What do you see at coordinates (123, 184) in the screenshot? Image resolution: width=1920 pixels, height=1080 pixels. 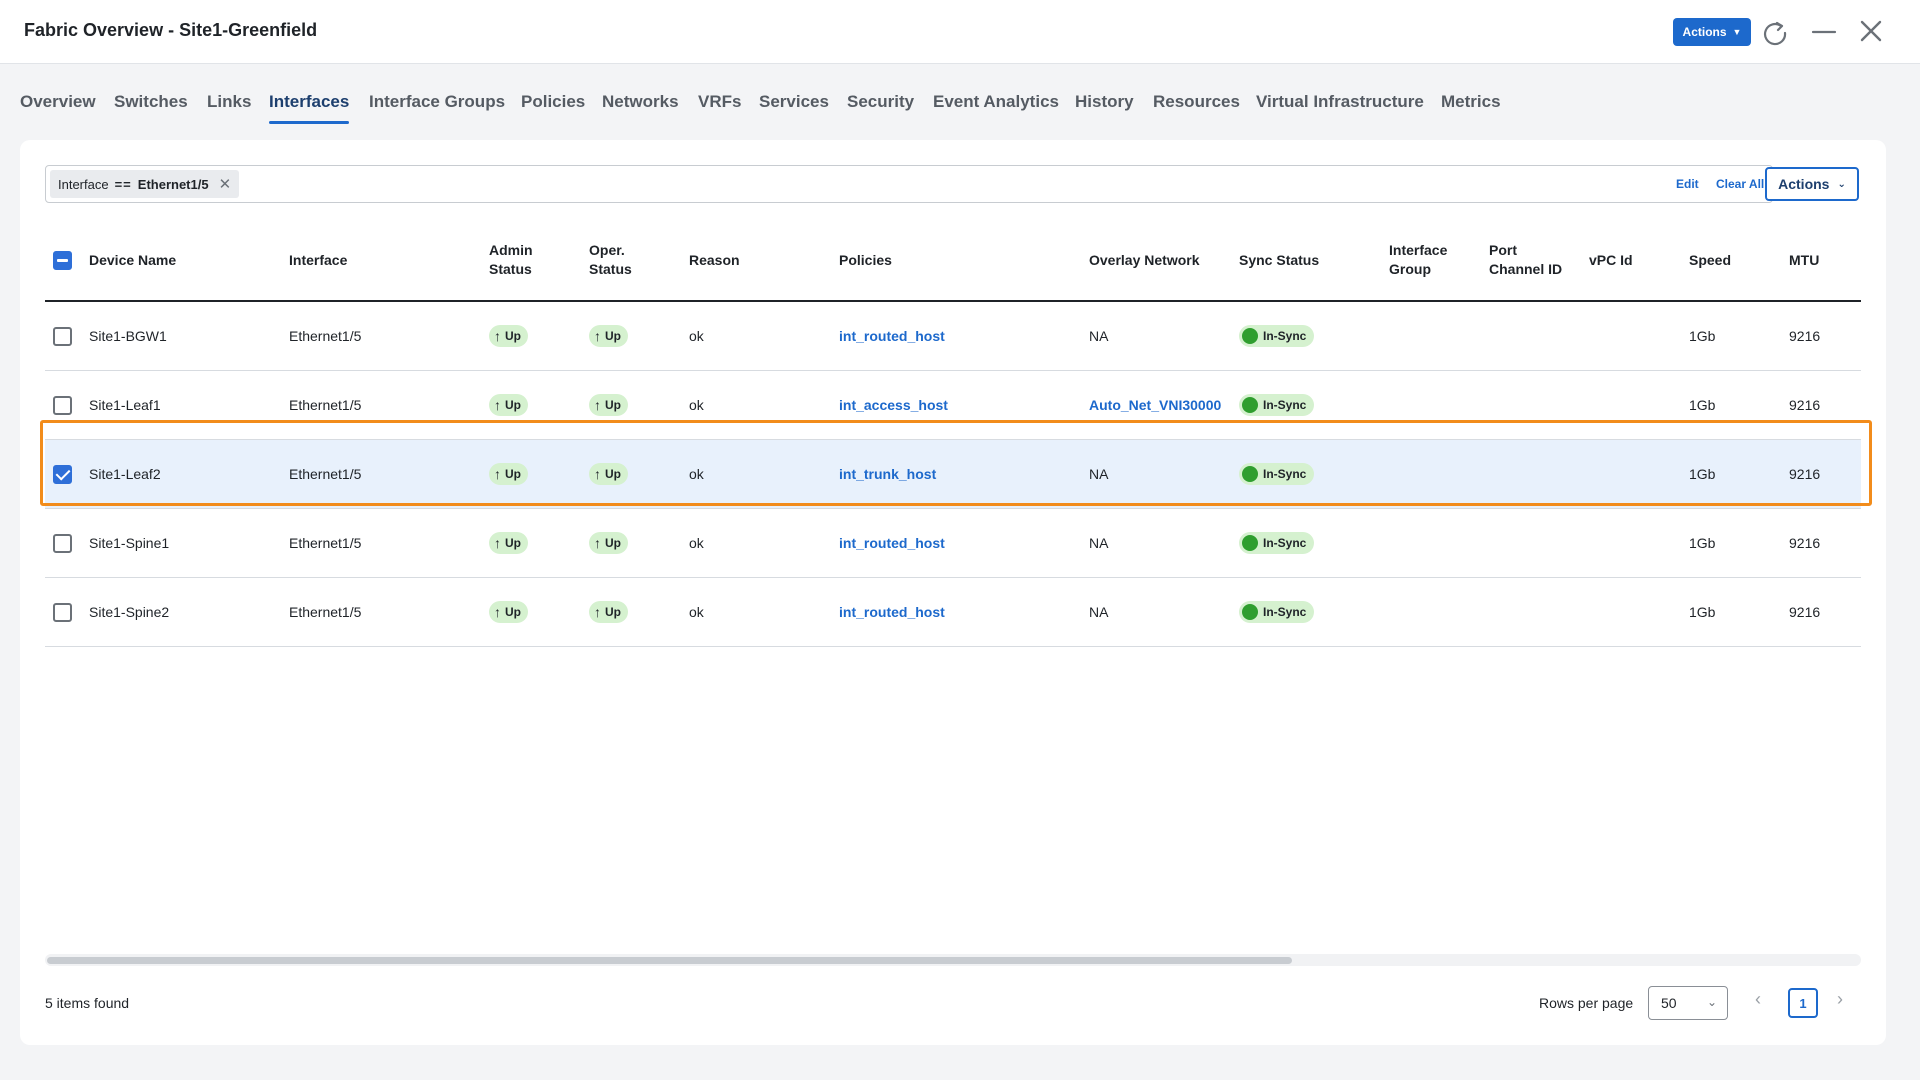 I see `filter-operator: ==` at bounding box center [123, 184].